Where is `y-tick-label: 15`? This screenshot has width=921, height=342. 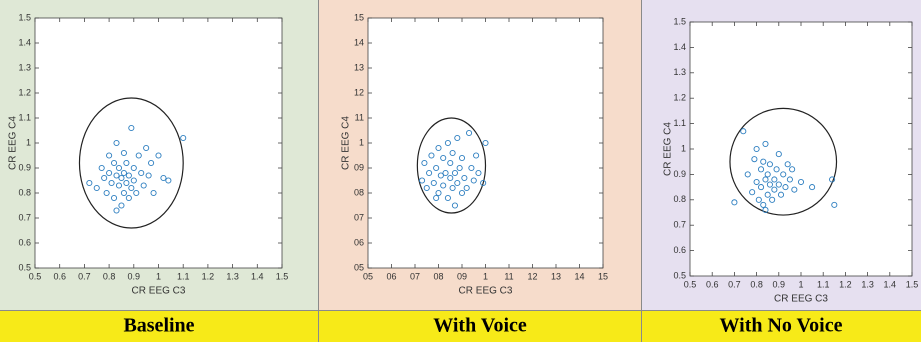
y-tick-label: 15 is located at coordinates (359, 17).